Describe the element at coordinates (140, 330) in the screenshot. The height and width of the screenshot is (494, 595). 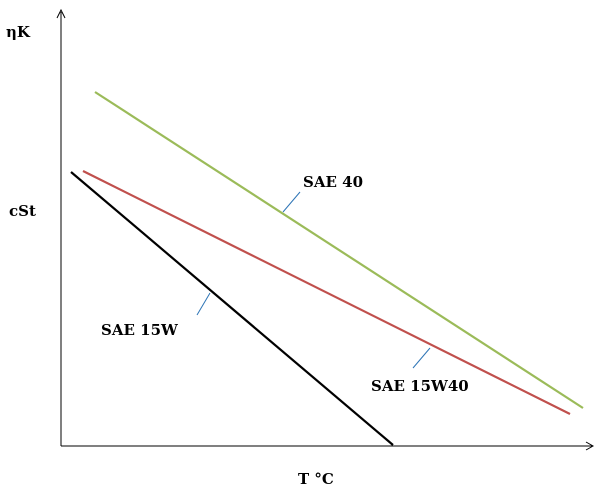
I see `series-label-sae-15w: SAE 15W` at that location.